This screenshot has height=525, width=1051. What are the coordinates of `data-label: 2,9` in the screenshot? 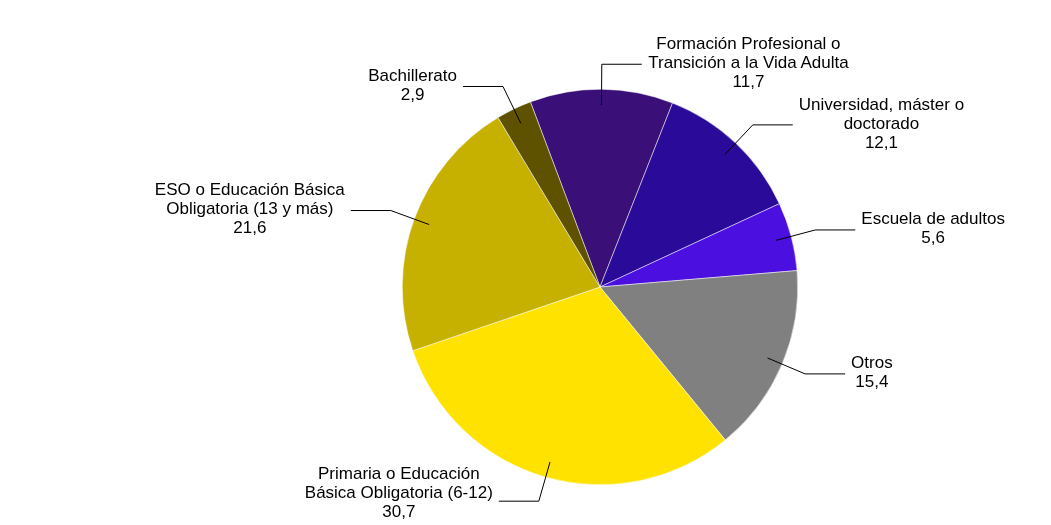 It's located at (412, 94).